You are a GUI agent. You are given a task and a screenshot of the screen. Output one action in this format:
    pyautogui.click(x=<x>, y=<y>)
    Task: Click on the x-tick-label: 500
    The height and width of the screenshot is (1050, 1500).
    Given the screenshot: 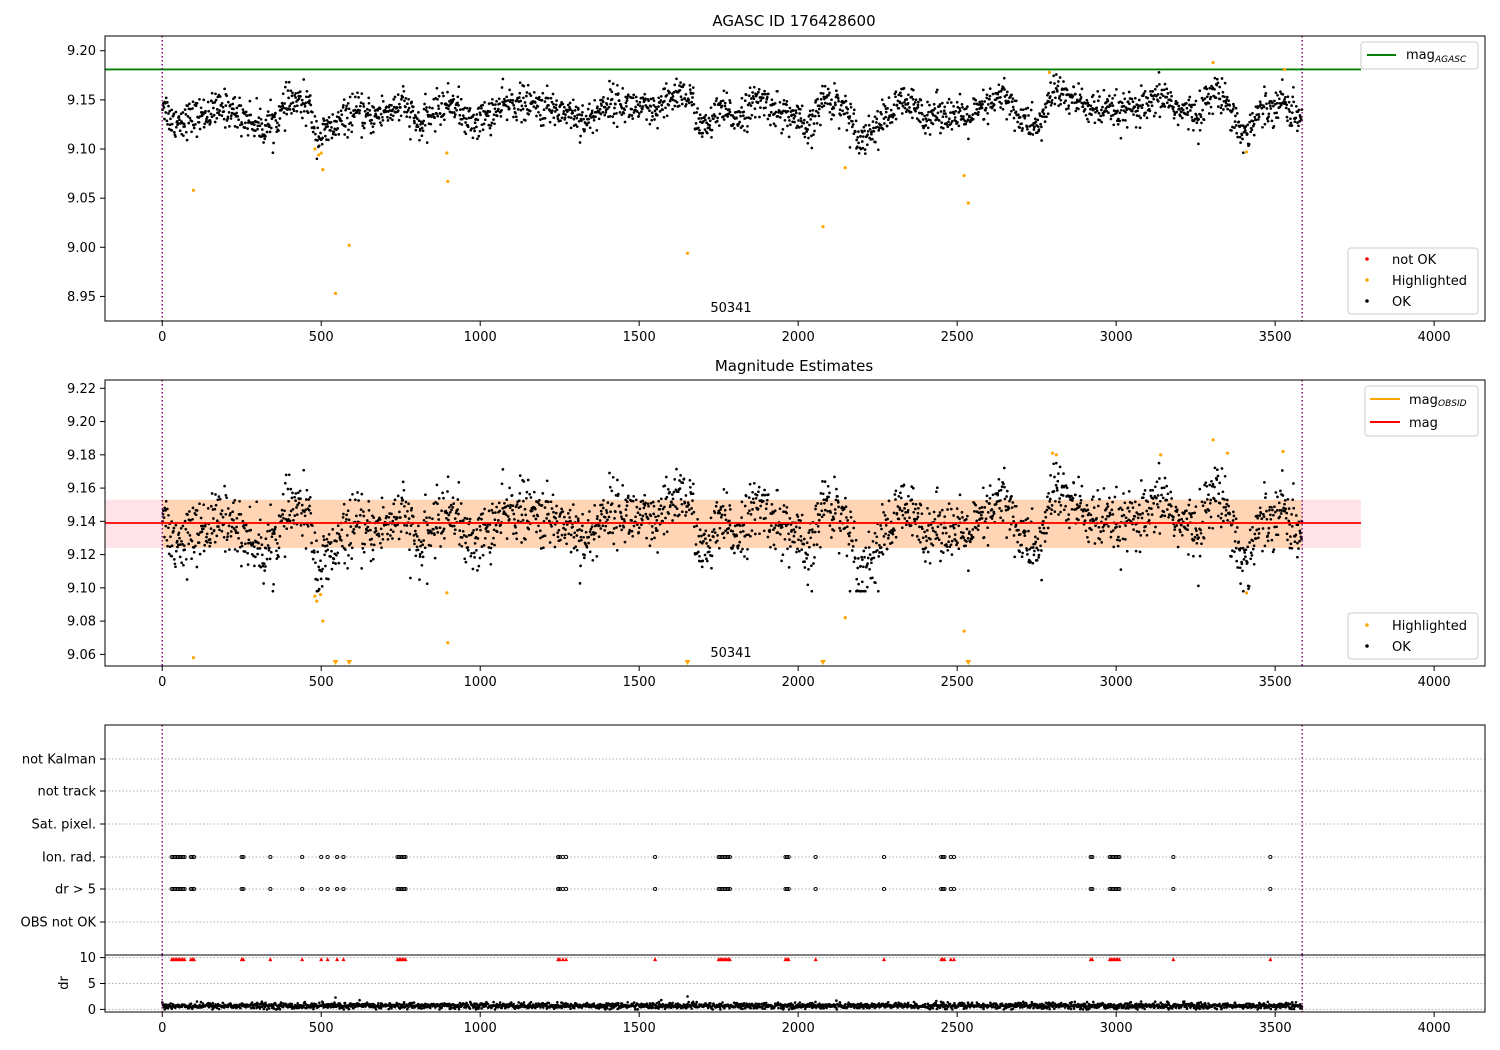 What is the action you would take?
    pyautogui.click(x=321, y=337)
    